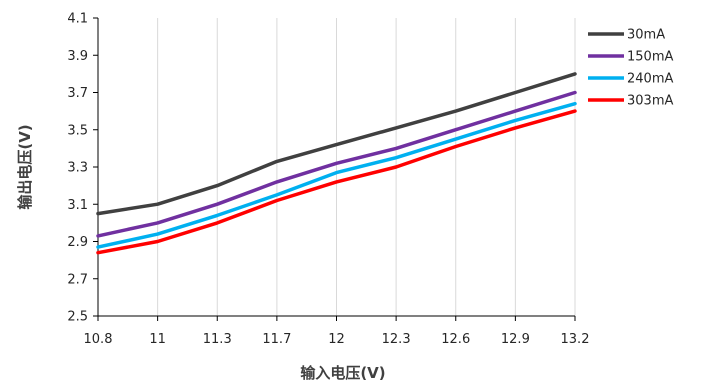 This screenshot has height=385, width=702. Describe the element at coordinates (77, 317) in the screenshot. I see `y-tick-label: 2.5` at that location.